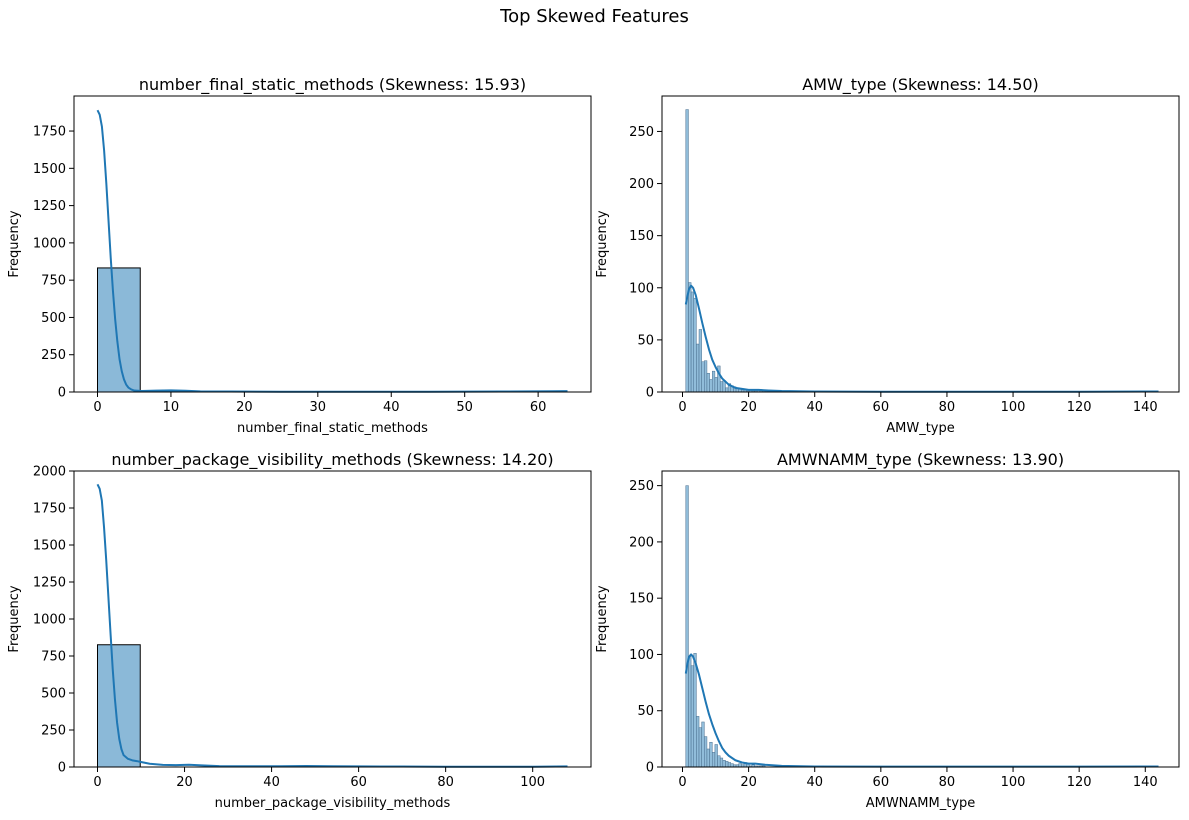  Describe the element at coordinates (594, 16) in the screenshot. I see `figure-title: Top Skewed Features` at that location.